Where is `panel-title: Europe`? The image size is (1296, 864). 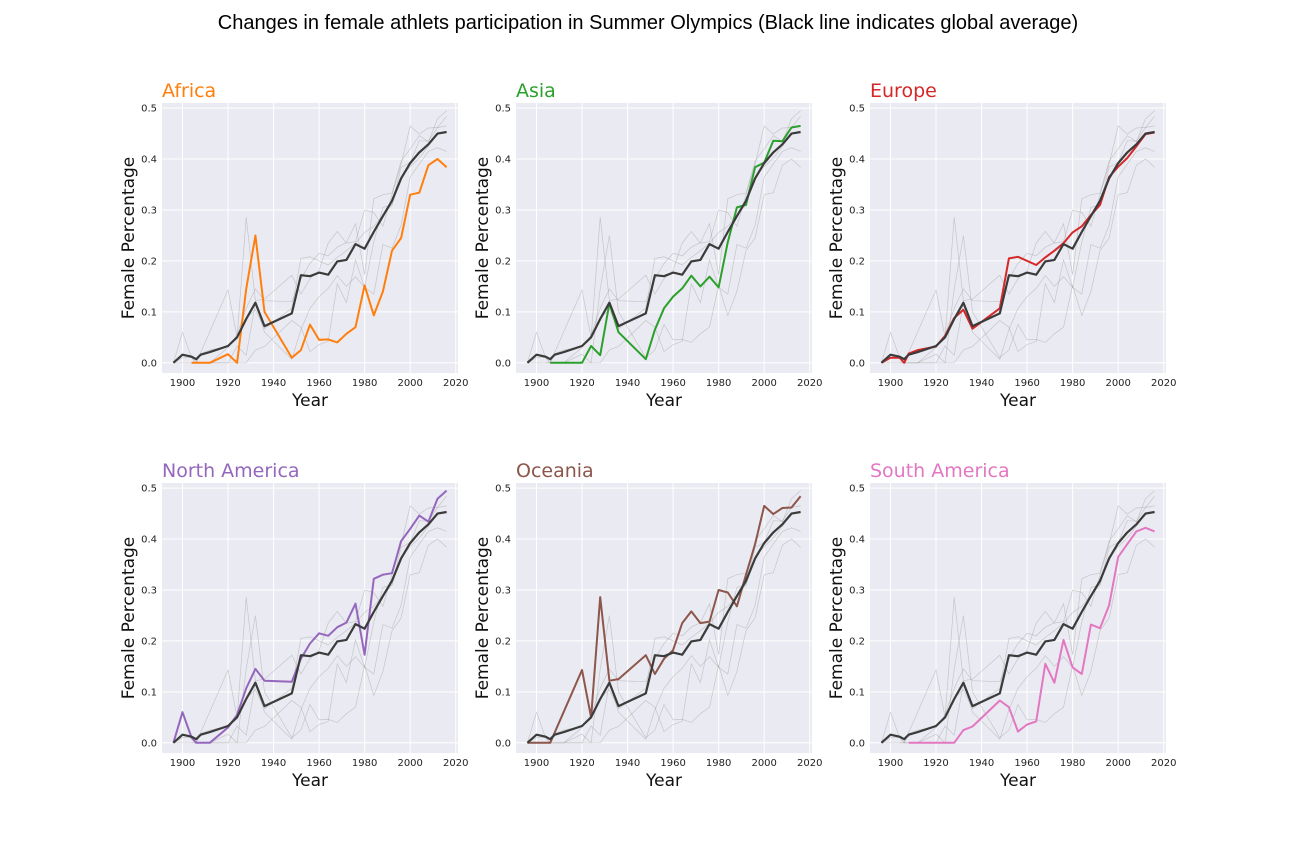 panel-title: Europe is located at coordinates (903, 91).